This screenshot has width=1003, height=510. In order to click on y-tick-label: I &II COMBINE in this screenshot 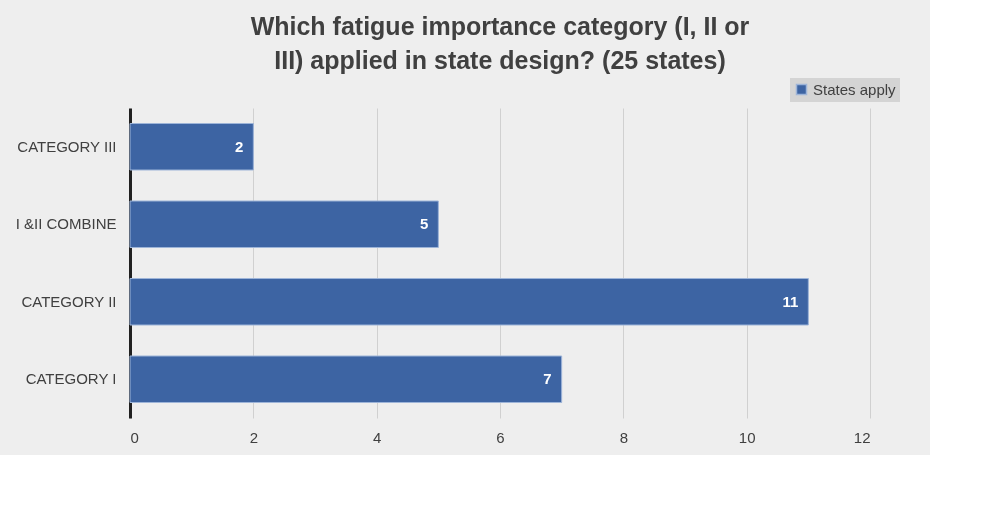, I will do `click(66, 224)`.